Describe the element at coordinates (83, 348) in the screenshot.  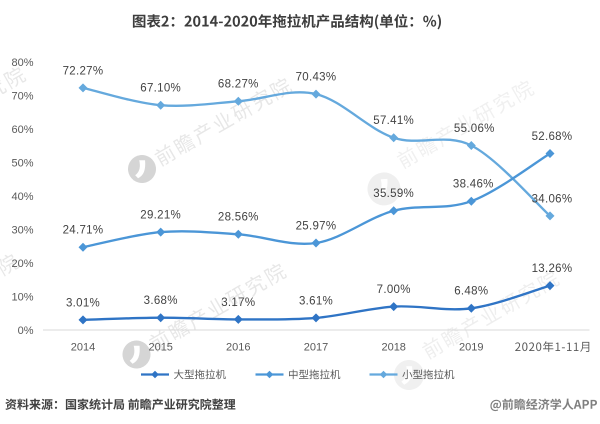
I see `svg-text: 2014` at that location.